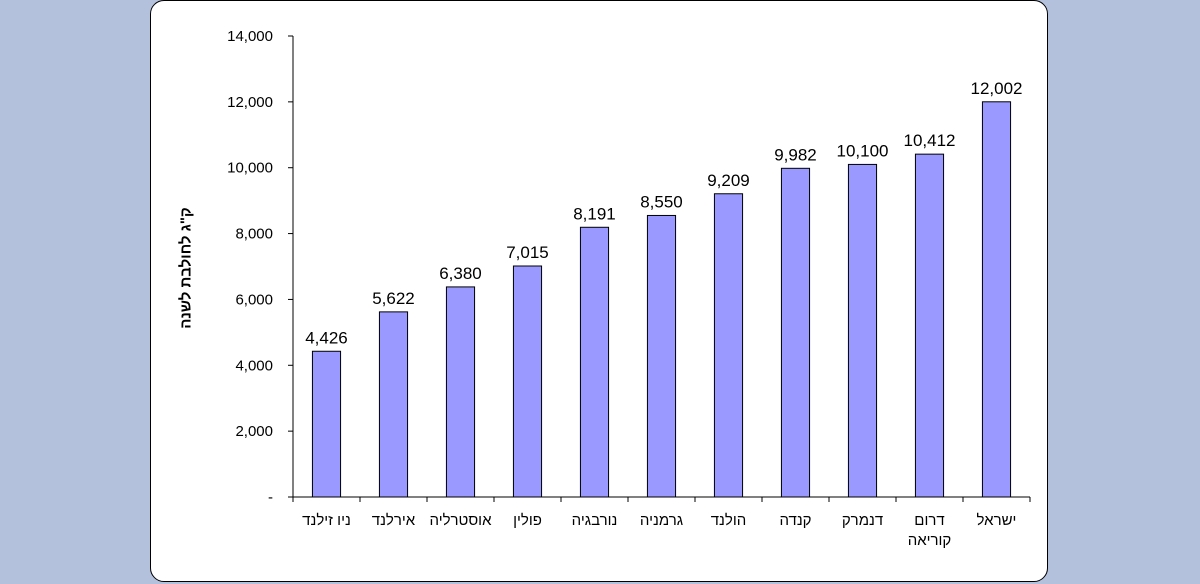 The image size is (1200, 584). What do you see at coordinates (250, 102) in the screenshot?
I see `y-tick-label: 12,000` at bounding box center [250, 102].